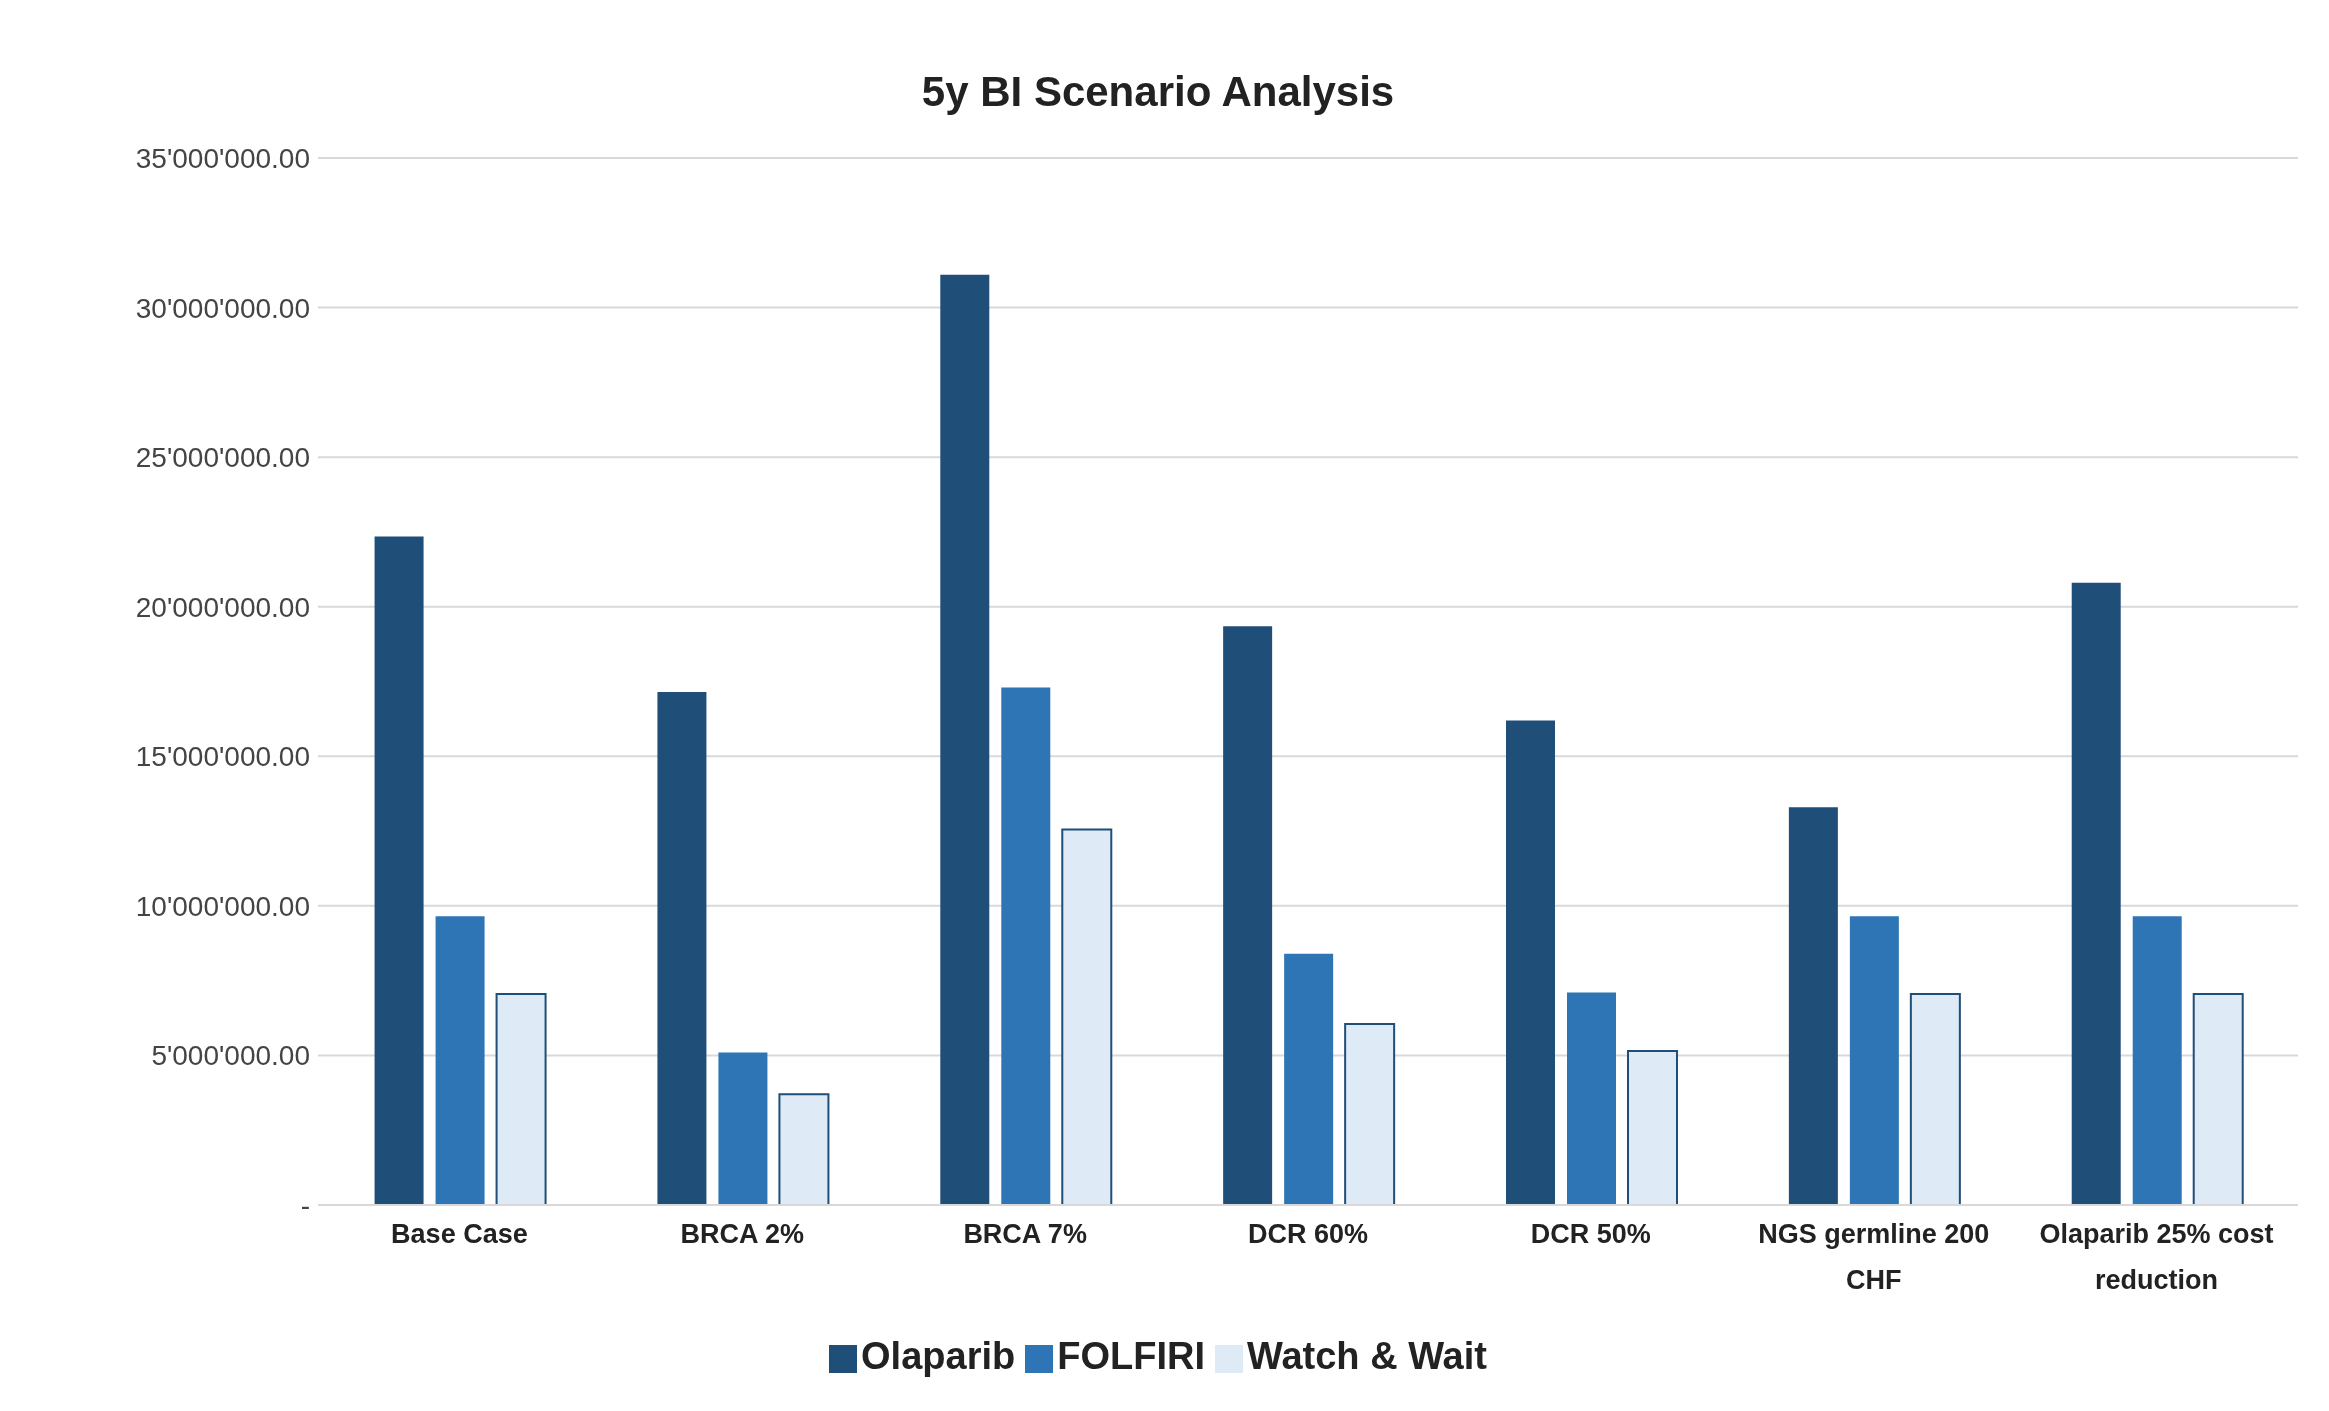 The height and width of the screenshot is (1411, 2329). What do you see at coordinates (459, 1234) in the screenshot?
I see `x-tick-label: Base Case` at bounding box center [459, 1234].